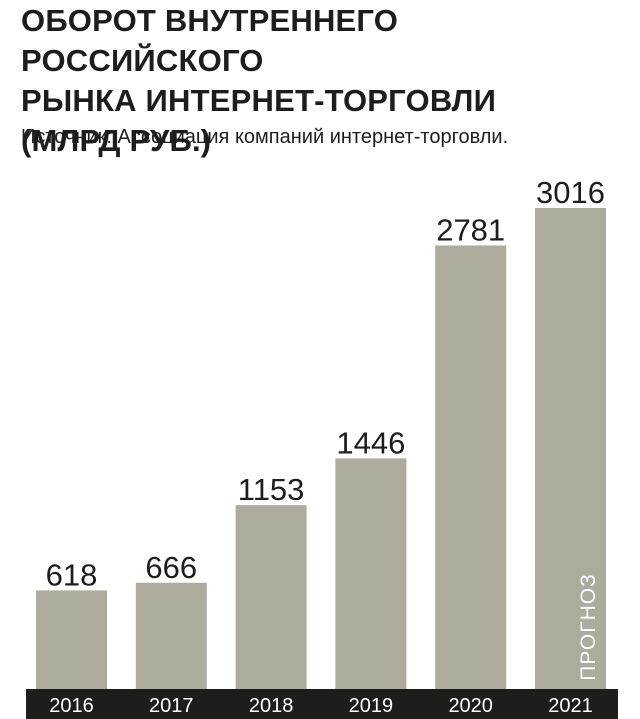 This screenshot has height=719, width=640. What do you see at coordinates (471, 467) in the screenshot?
I see `bar-2020` at bounding box center [471, 467].